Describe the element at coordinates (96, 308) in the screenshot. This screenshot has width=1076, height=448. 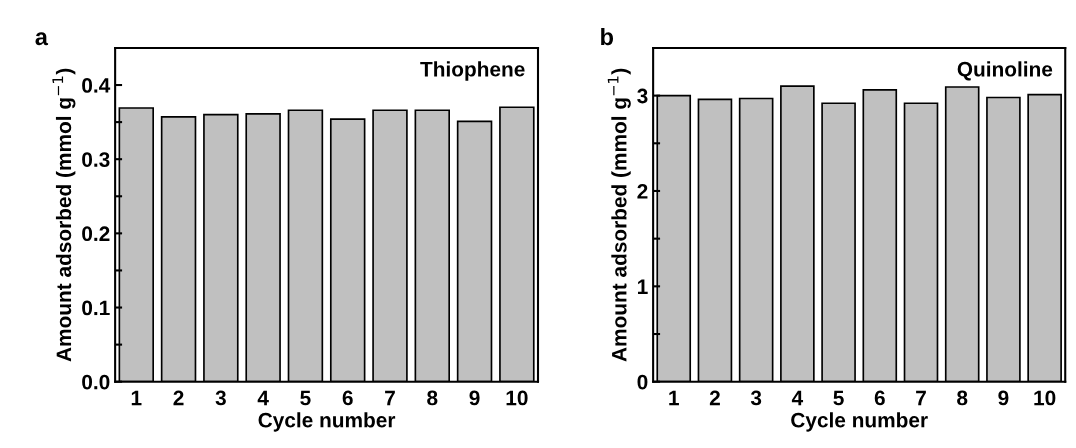
I see `y-tick-label: 0.1` at that location.